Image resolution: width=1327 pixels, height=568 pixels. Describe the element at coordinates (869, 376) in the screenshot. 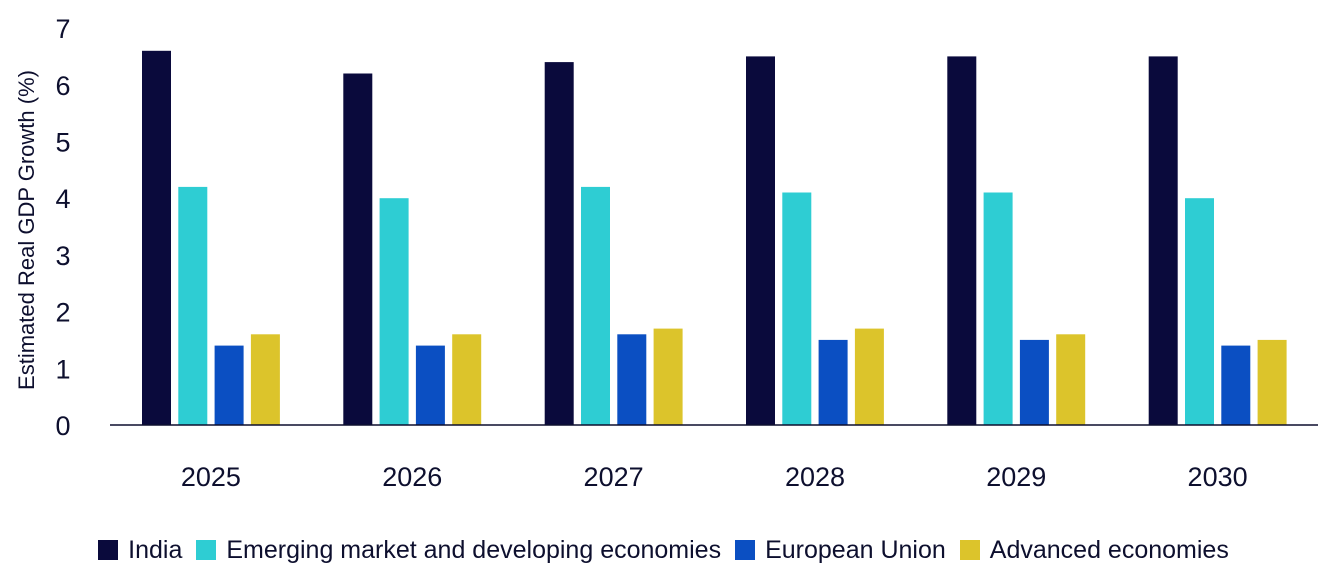

I see `bar-2028-advanced-economies` at that location.